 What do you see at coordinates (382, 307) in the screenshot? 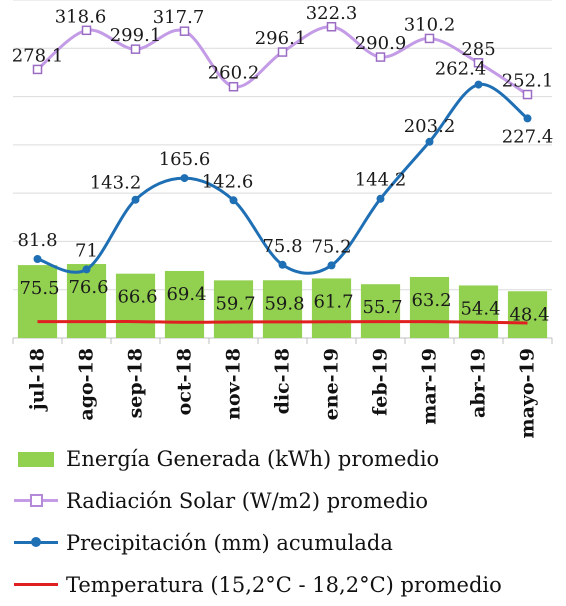
I see `bar-data-label: 55.7` at bounding box center [382, 307].